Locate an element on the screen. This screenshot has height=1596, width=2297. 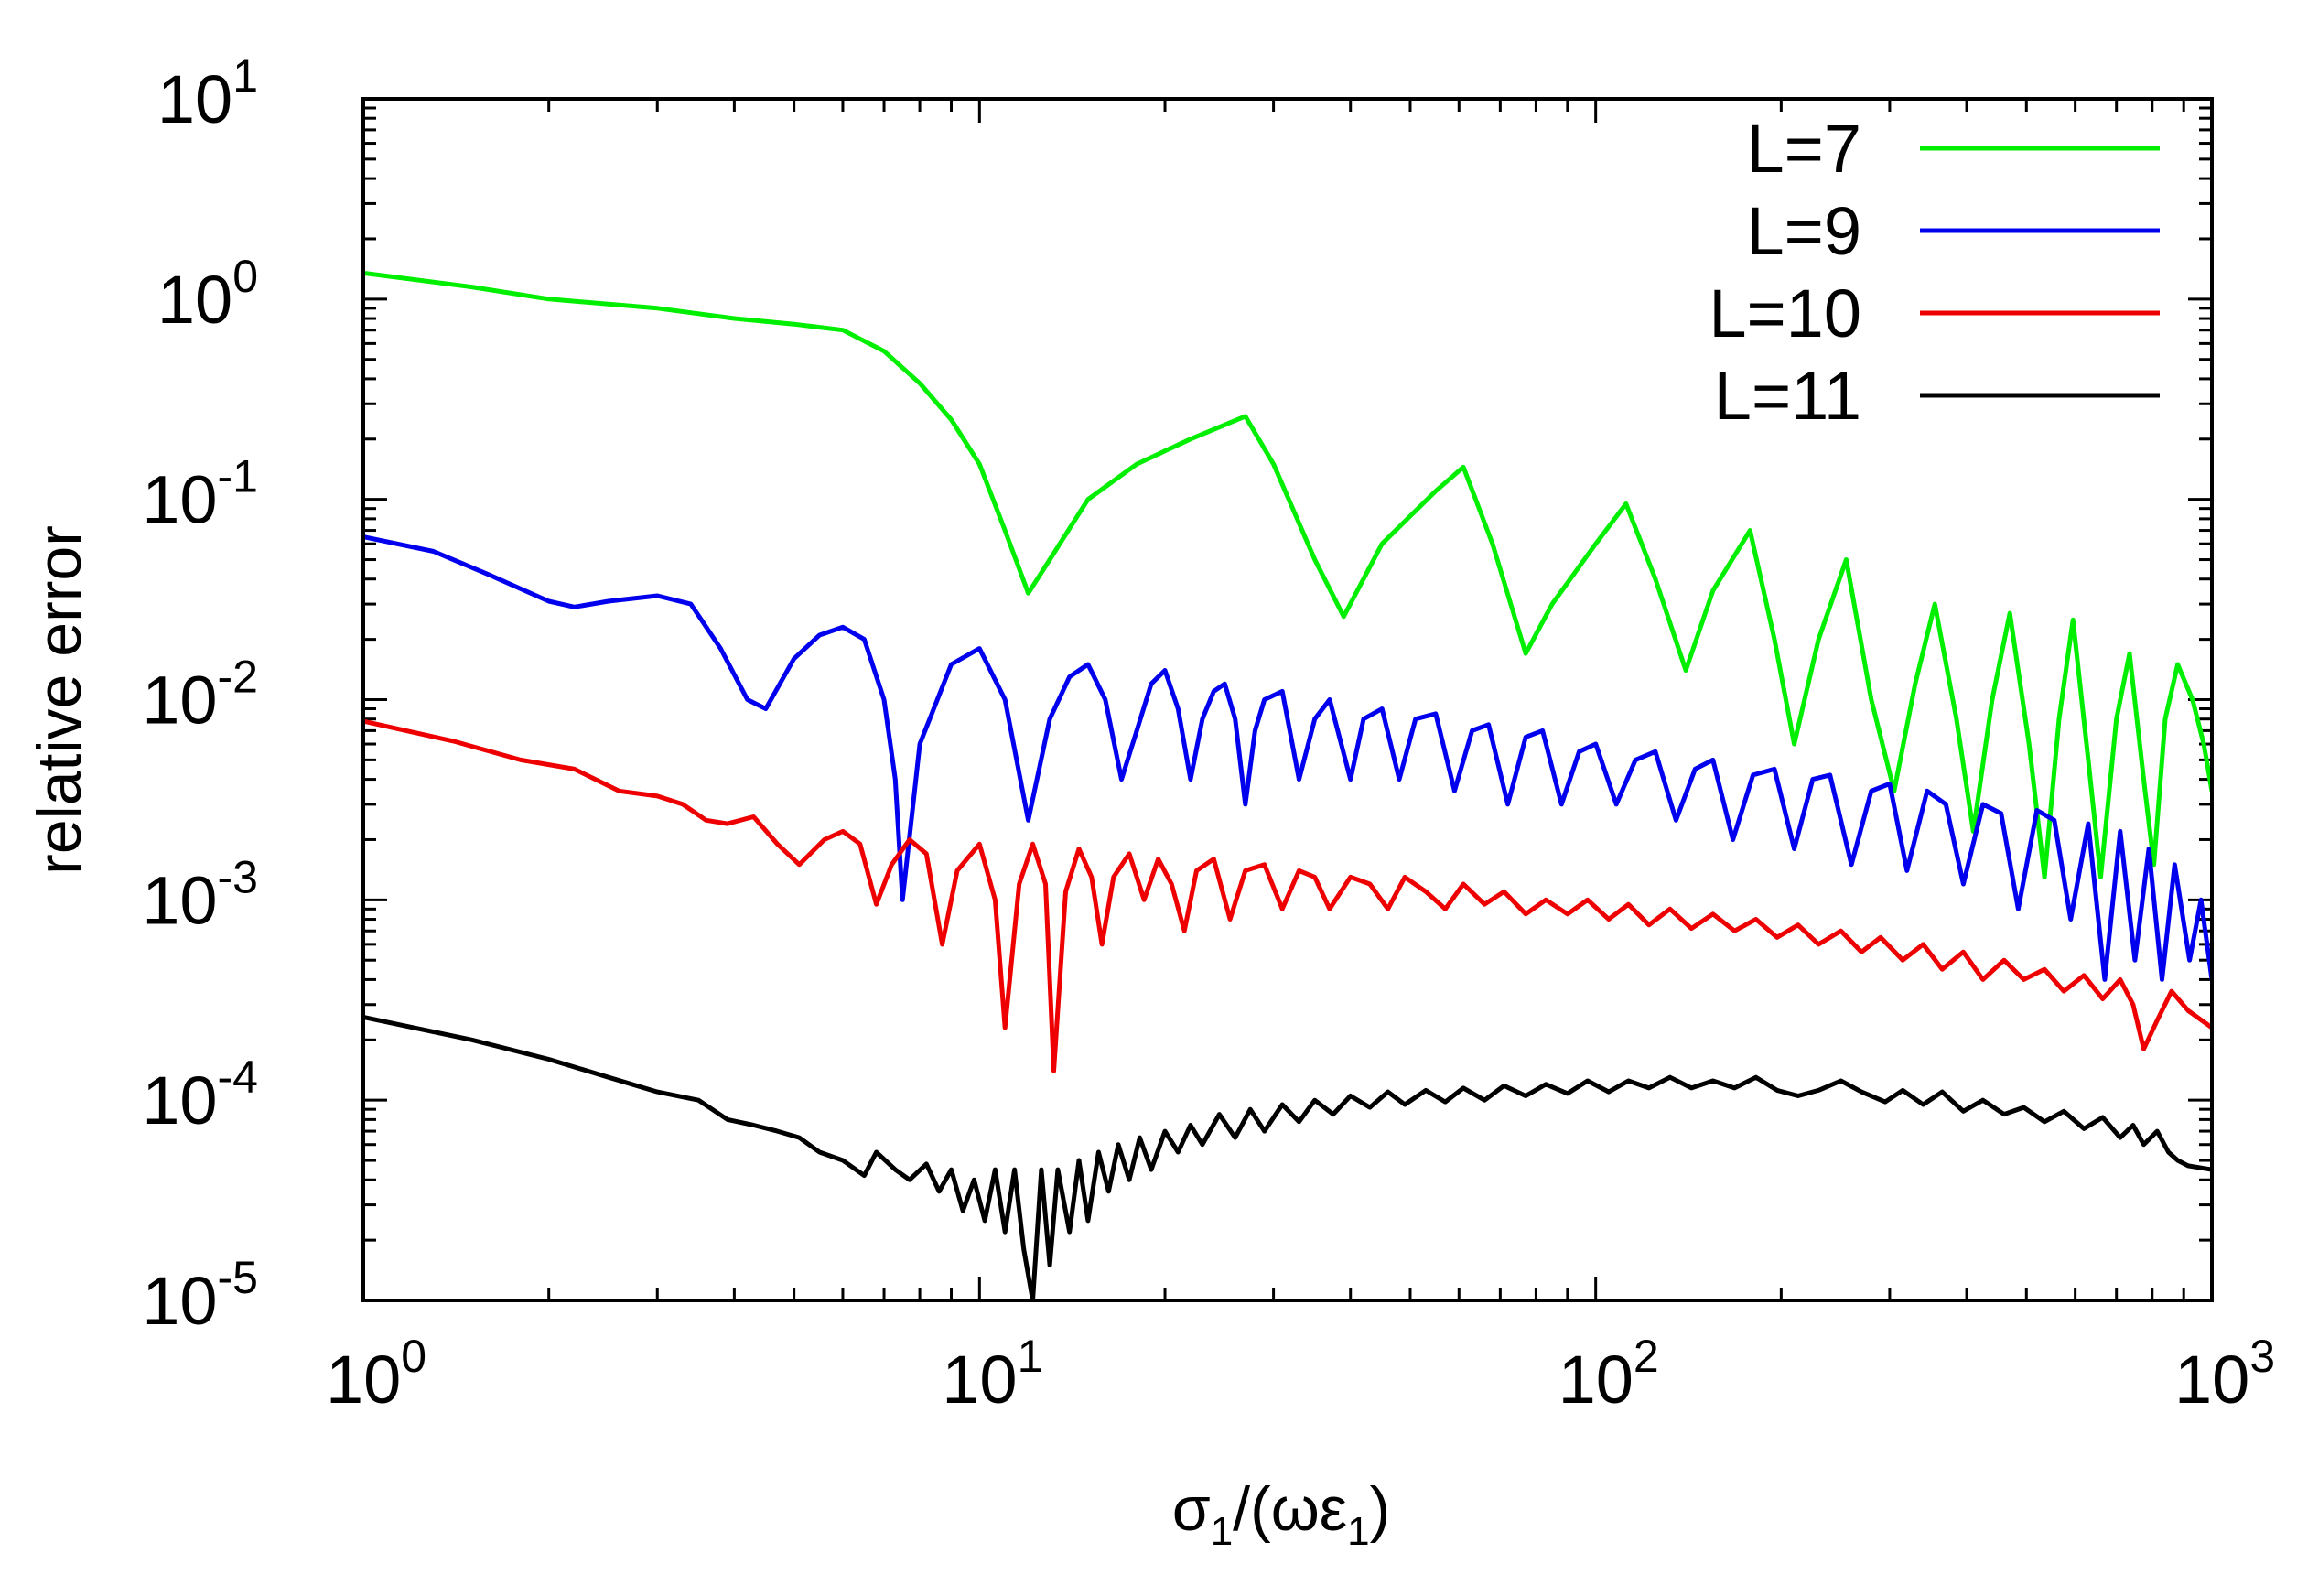
y-tick-label: 10⁻¹ is located at coordinates (200, 494).